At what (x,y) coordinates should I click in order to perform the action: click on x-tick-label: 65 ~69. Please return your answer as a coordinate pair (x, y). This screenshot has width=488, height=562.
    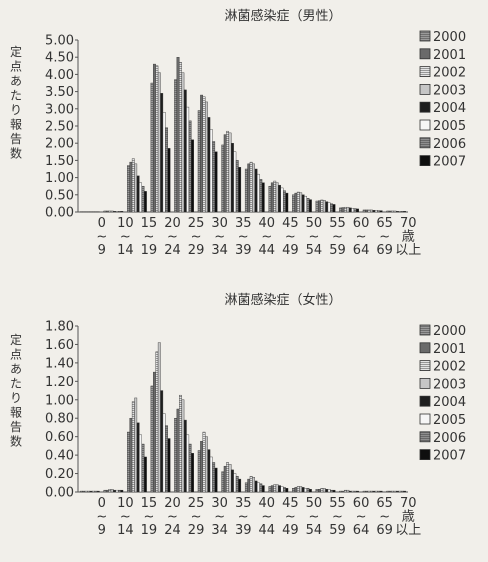
    Looking at the image, I should click on (384, 517).